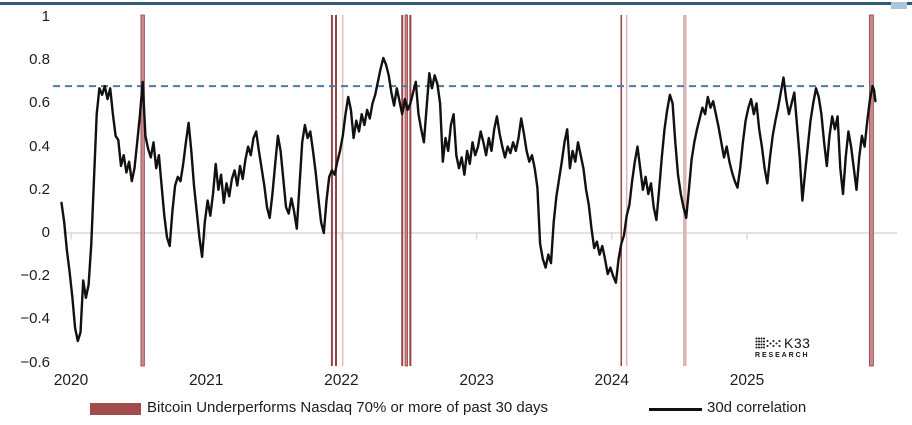 This screenshot has height=425, width=912. What do you see at coordinates (35, 319) in the screenshot?
I see `y-axis-tick-label: −0.4` at bounding box center [35, 319].